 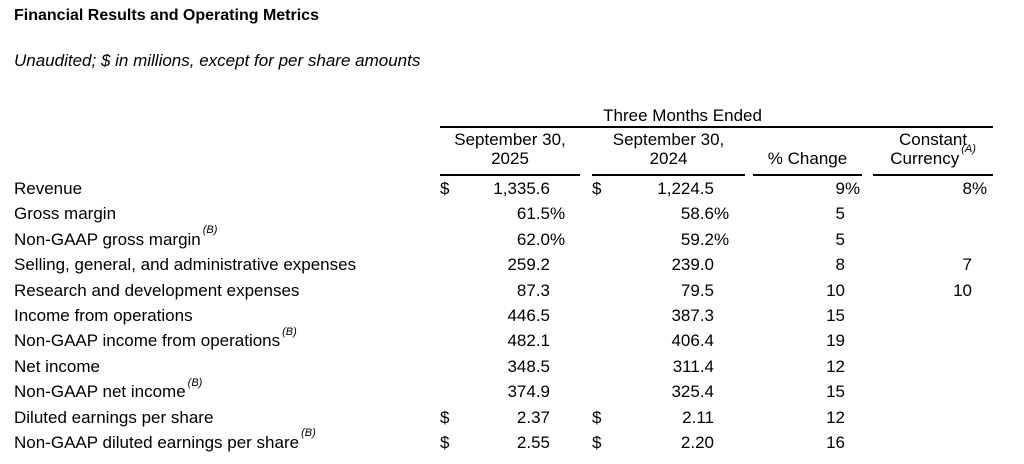 What do you see at coordinates (227, 417) in the screenshot?
I see `row-label: Diluted earnings per share` at bounding box center [227, 417].